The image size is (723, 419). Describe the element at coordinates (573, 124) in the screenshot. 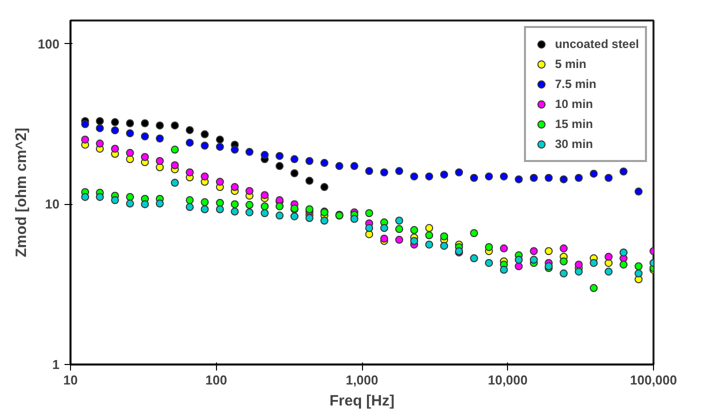

I see `legend-label: 15 min` at that location.